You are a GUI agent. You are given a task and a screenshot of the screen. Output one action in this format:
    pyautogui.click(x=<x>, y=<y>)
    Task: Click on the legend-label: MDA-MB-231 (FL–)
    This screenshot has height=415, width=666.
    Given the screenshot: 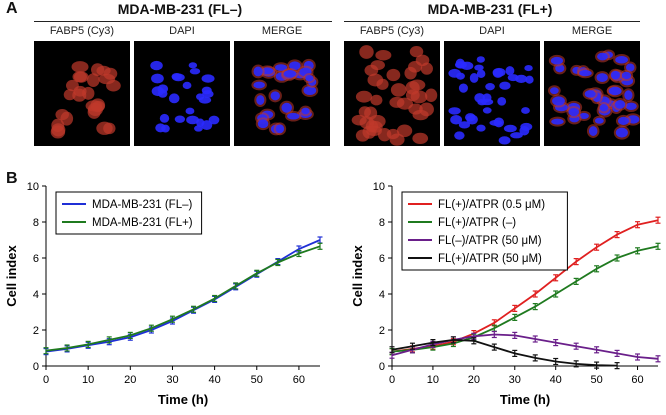 What is the action you would take?
    pyautogui.click(x=142, y=205)
    